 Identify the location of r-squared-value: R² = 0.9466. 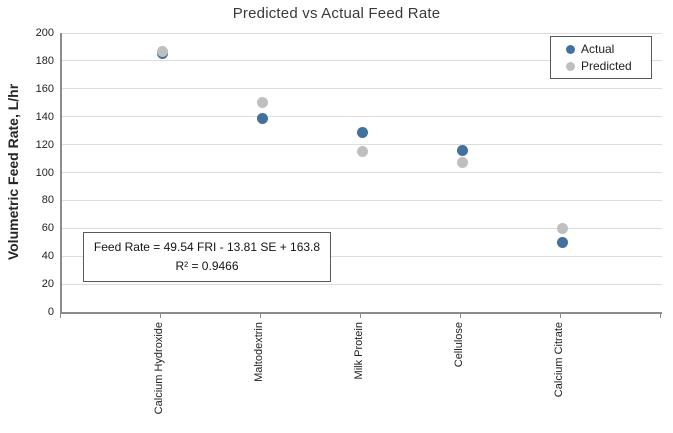
(207, 265).